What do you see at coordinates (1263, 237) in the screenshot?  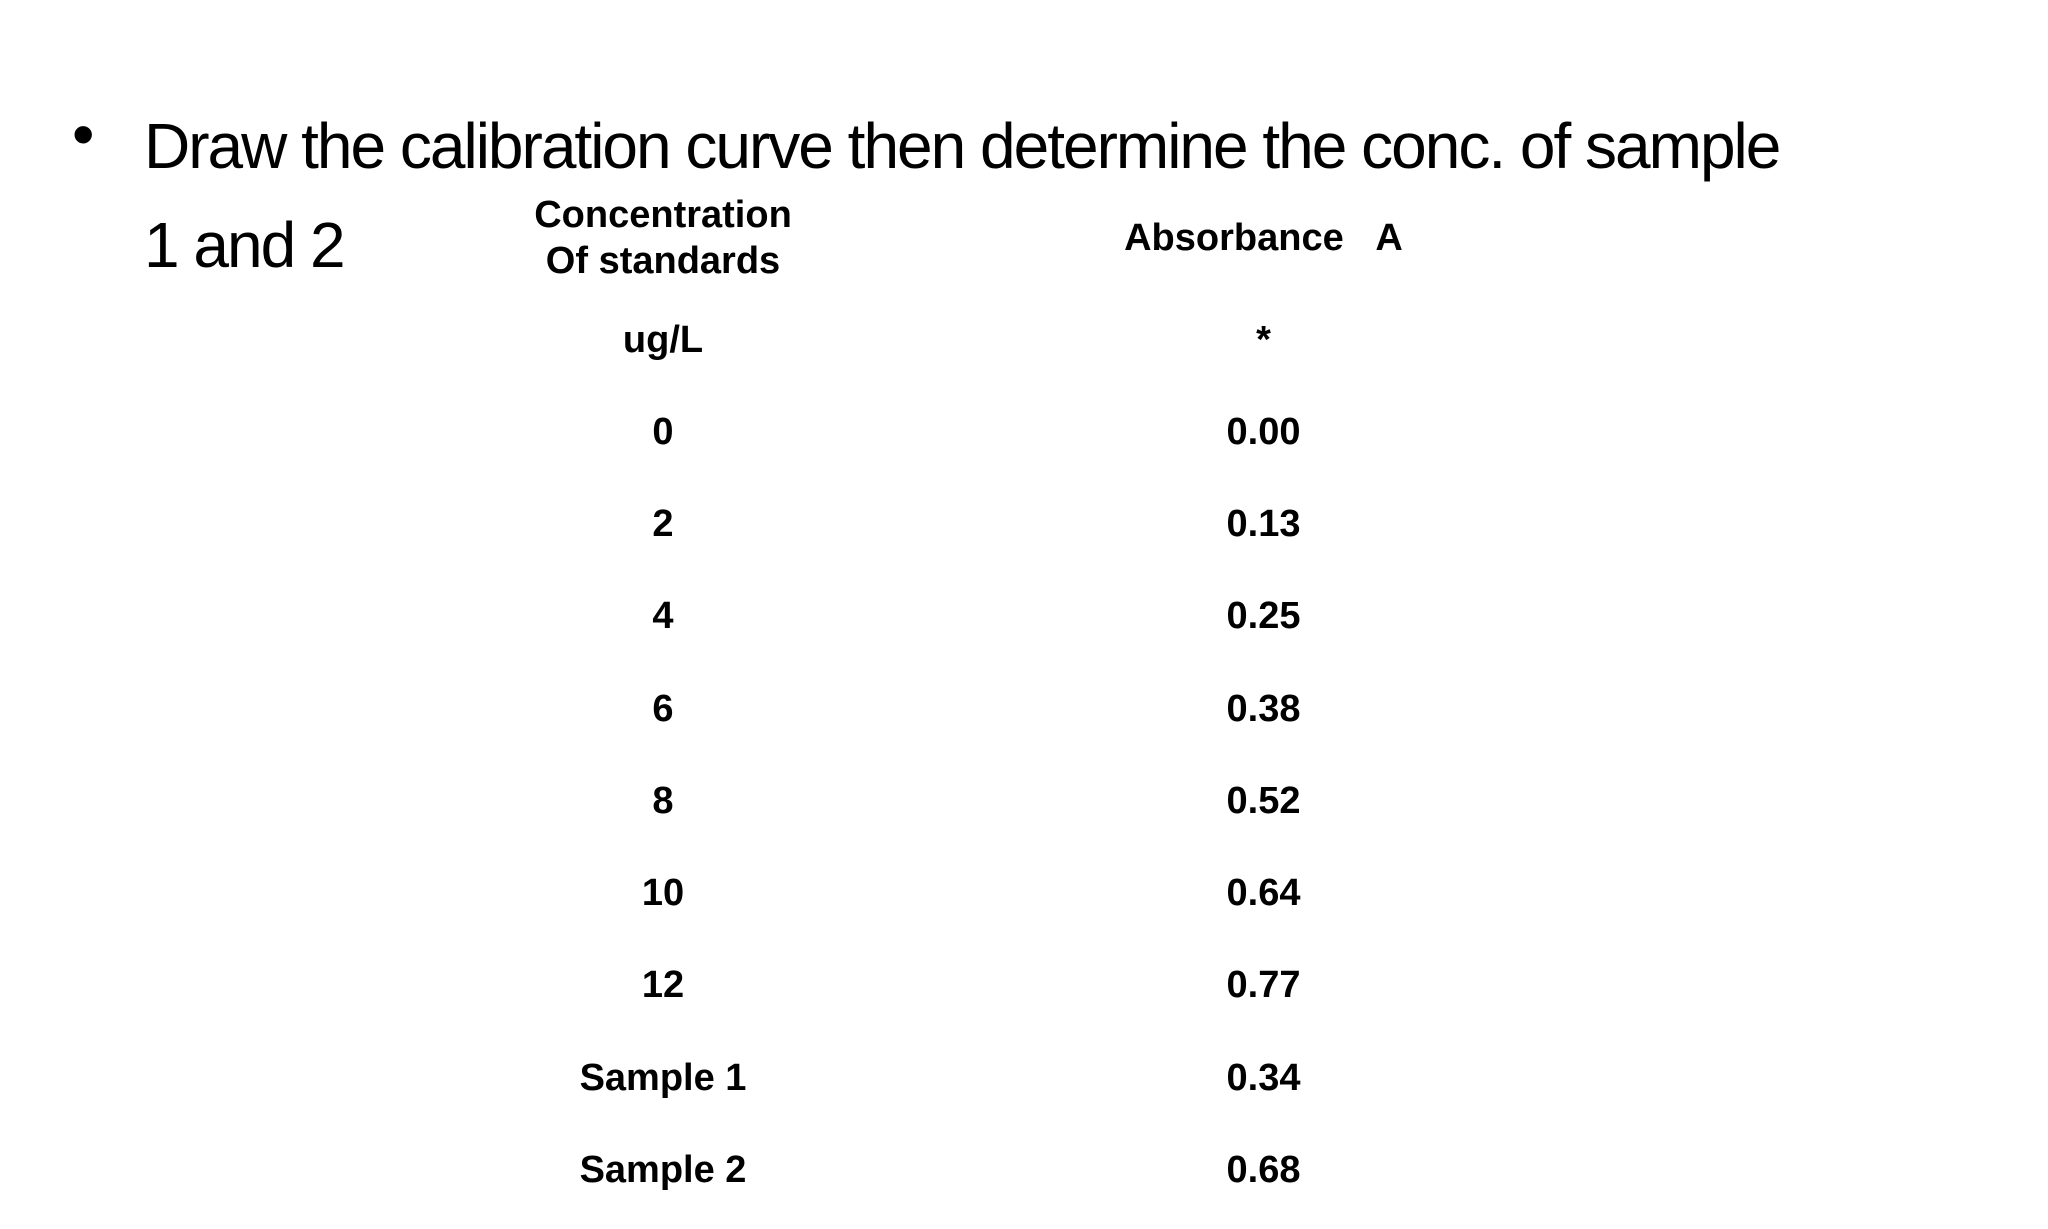 I see `col-header-absorbance: Absorbance A` at bounding box center [1263, 237].